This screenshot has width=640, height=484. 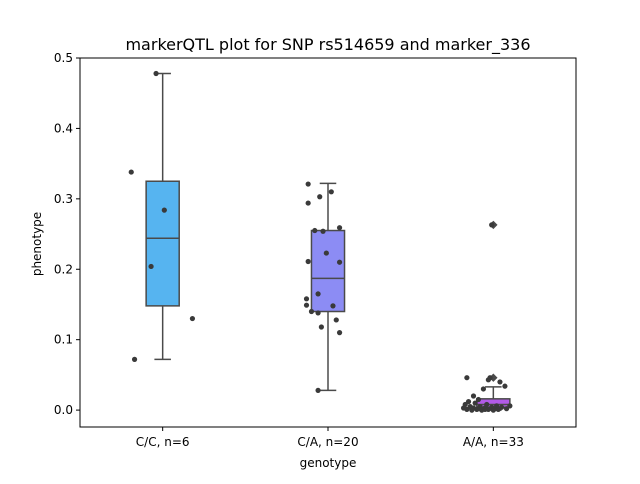 What do you see at coordinates (328, 463) in the screenshot?
I see `x-axis-label: genotype` at bounding box center [328, 463].